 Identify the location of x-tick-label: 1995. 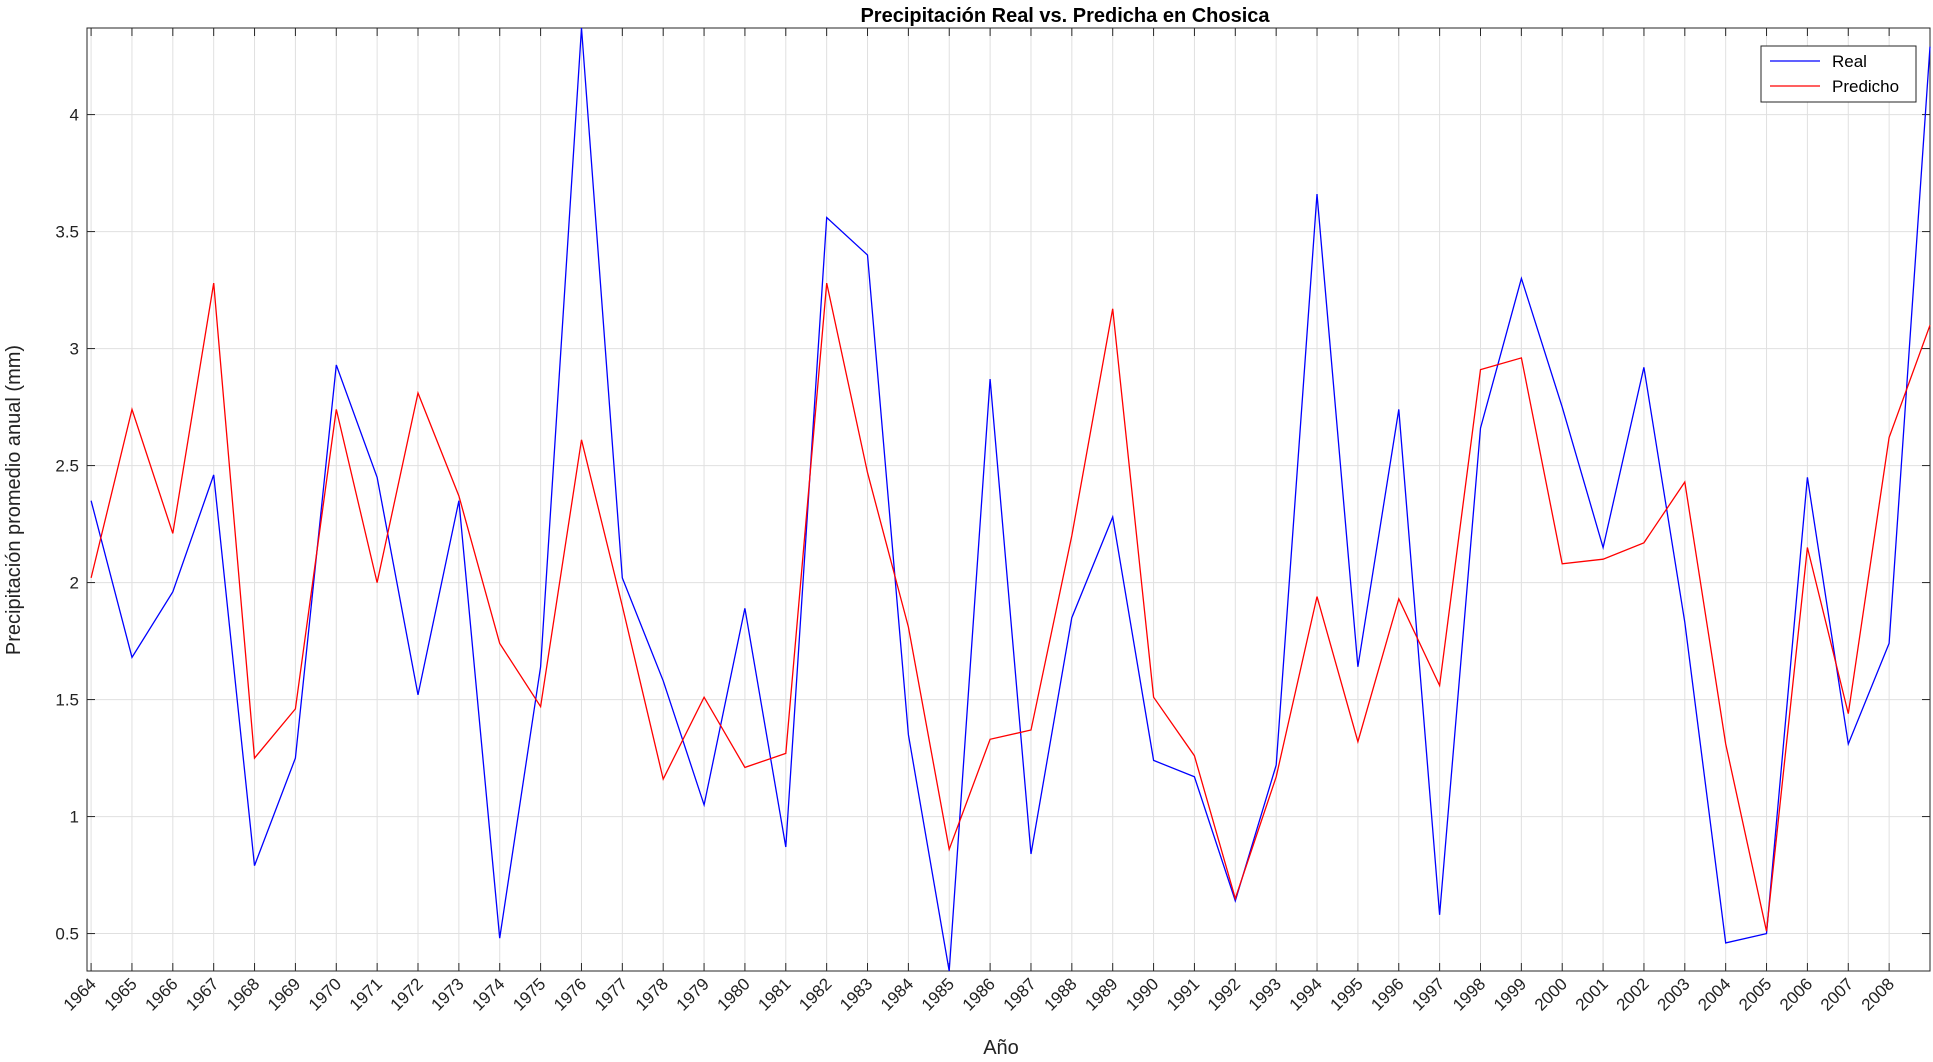
(1347, 994).